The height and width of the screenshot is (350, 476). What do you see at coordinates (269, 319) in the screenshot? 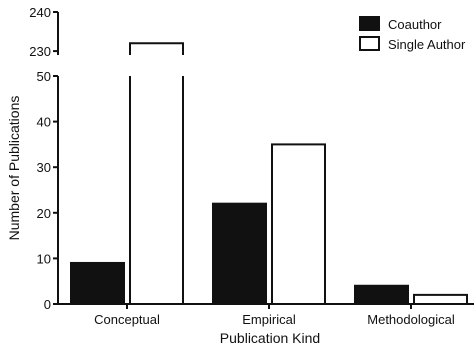
I see `x-tick-label: Empirical` at bounding box center [269, 319].